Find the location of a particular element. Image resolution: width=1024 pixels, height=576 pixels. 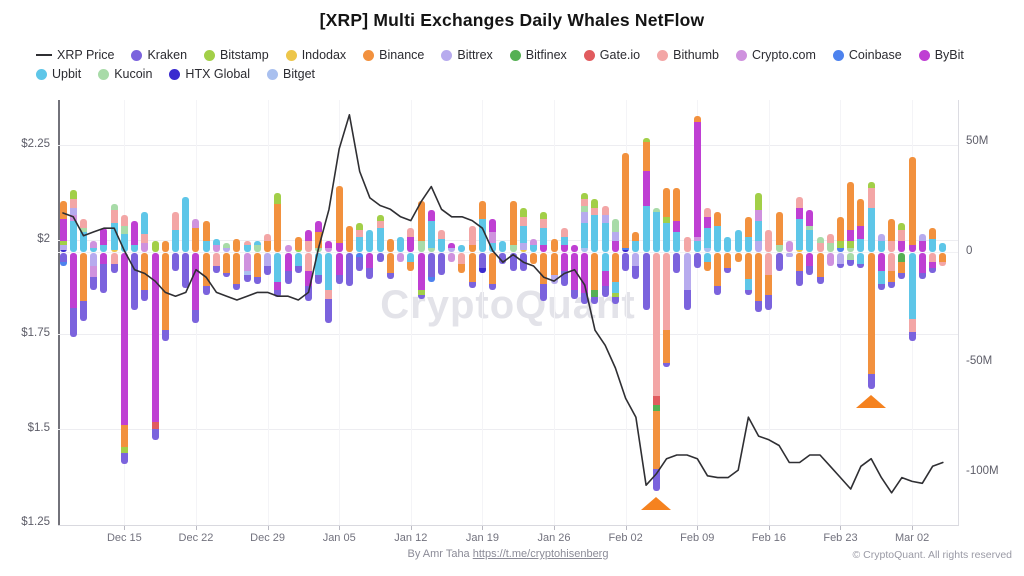

legend-item-bitstamp: Bitstamp is located at coordinates (236, 55).